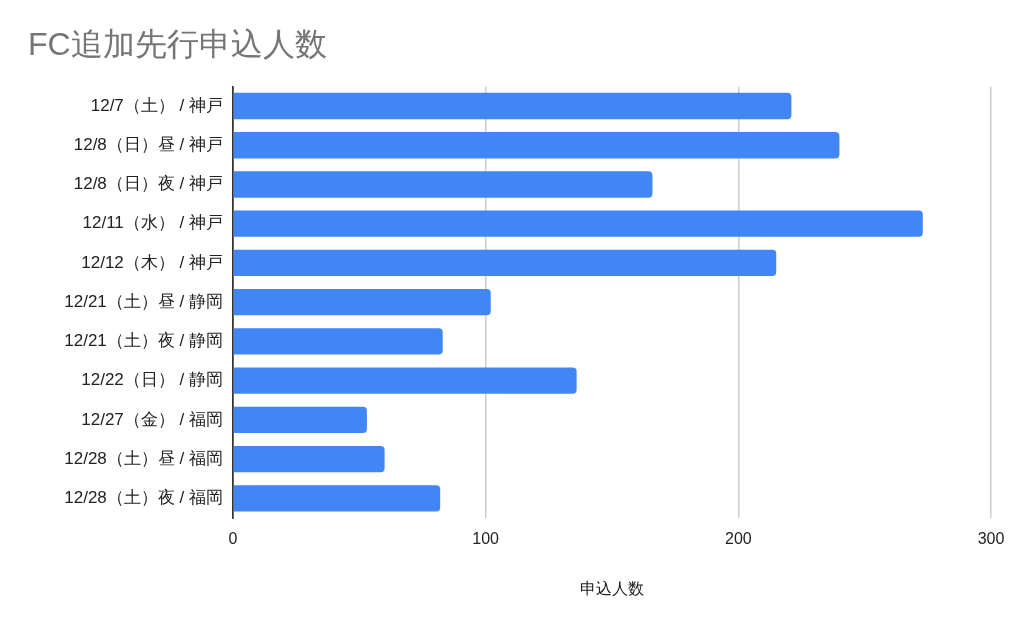 This screenshot has width=1024, height=633. I want to click on y-tick-label: 12/28（土）夜 / 福岡, so click(143, 498).